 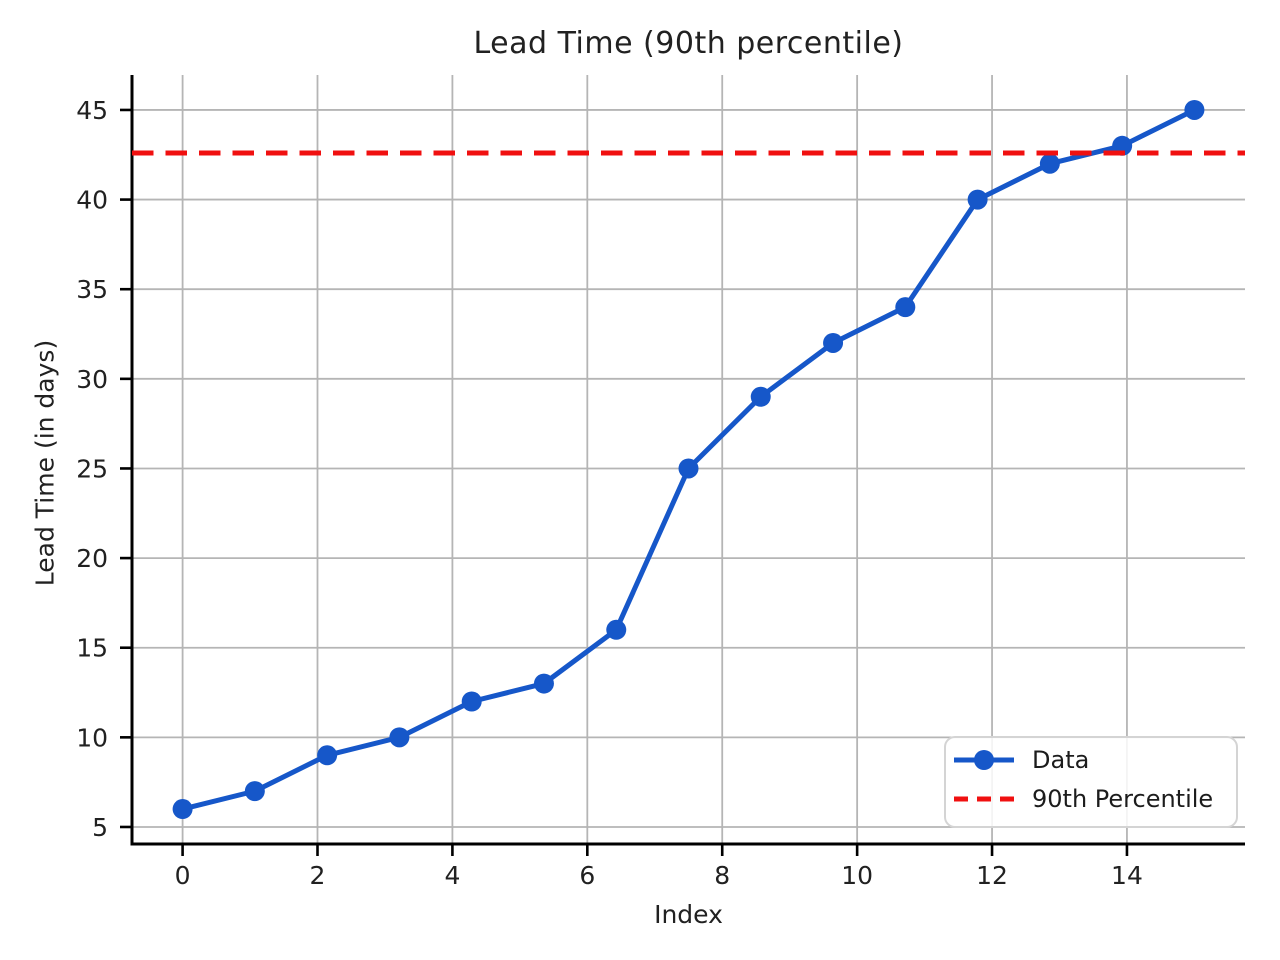 I want to click on y-tick-label: 10, so click(x=92, y=737).